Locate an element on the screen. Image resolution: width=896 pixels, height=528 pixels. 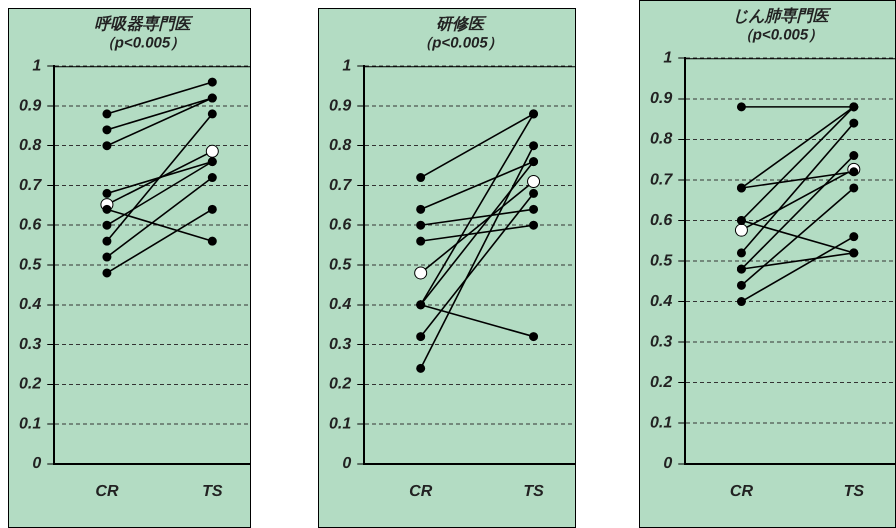
chart-title: 呼吸器専門医 is located at coordinates (144, 24).